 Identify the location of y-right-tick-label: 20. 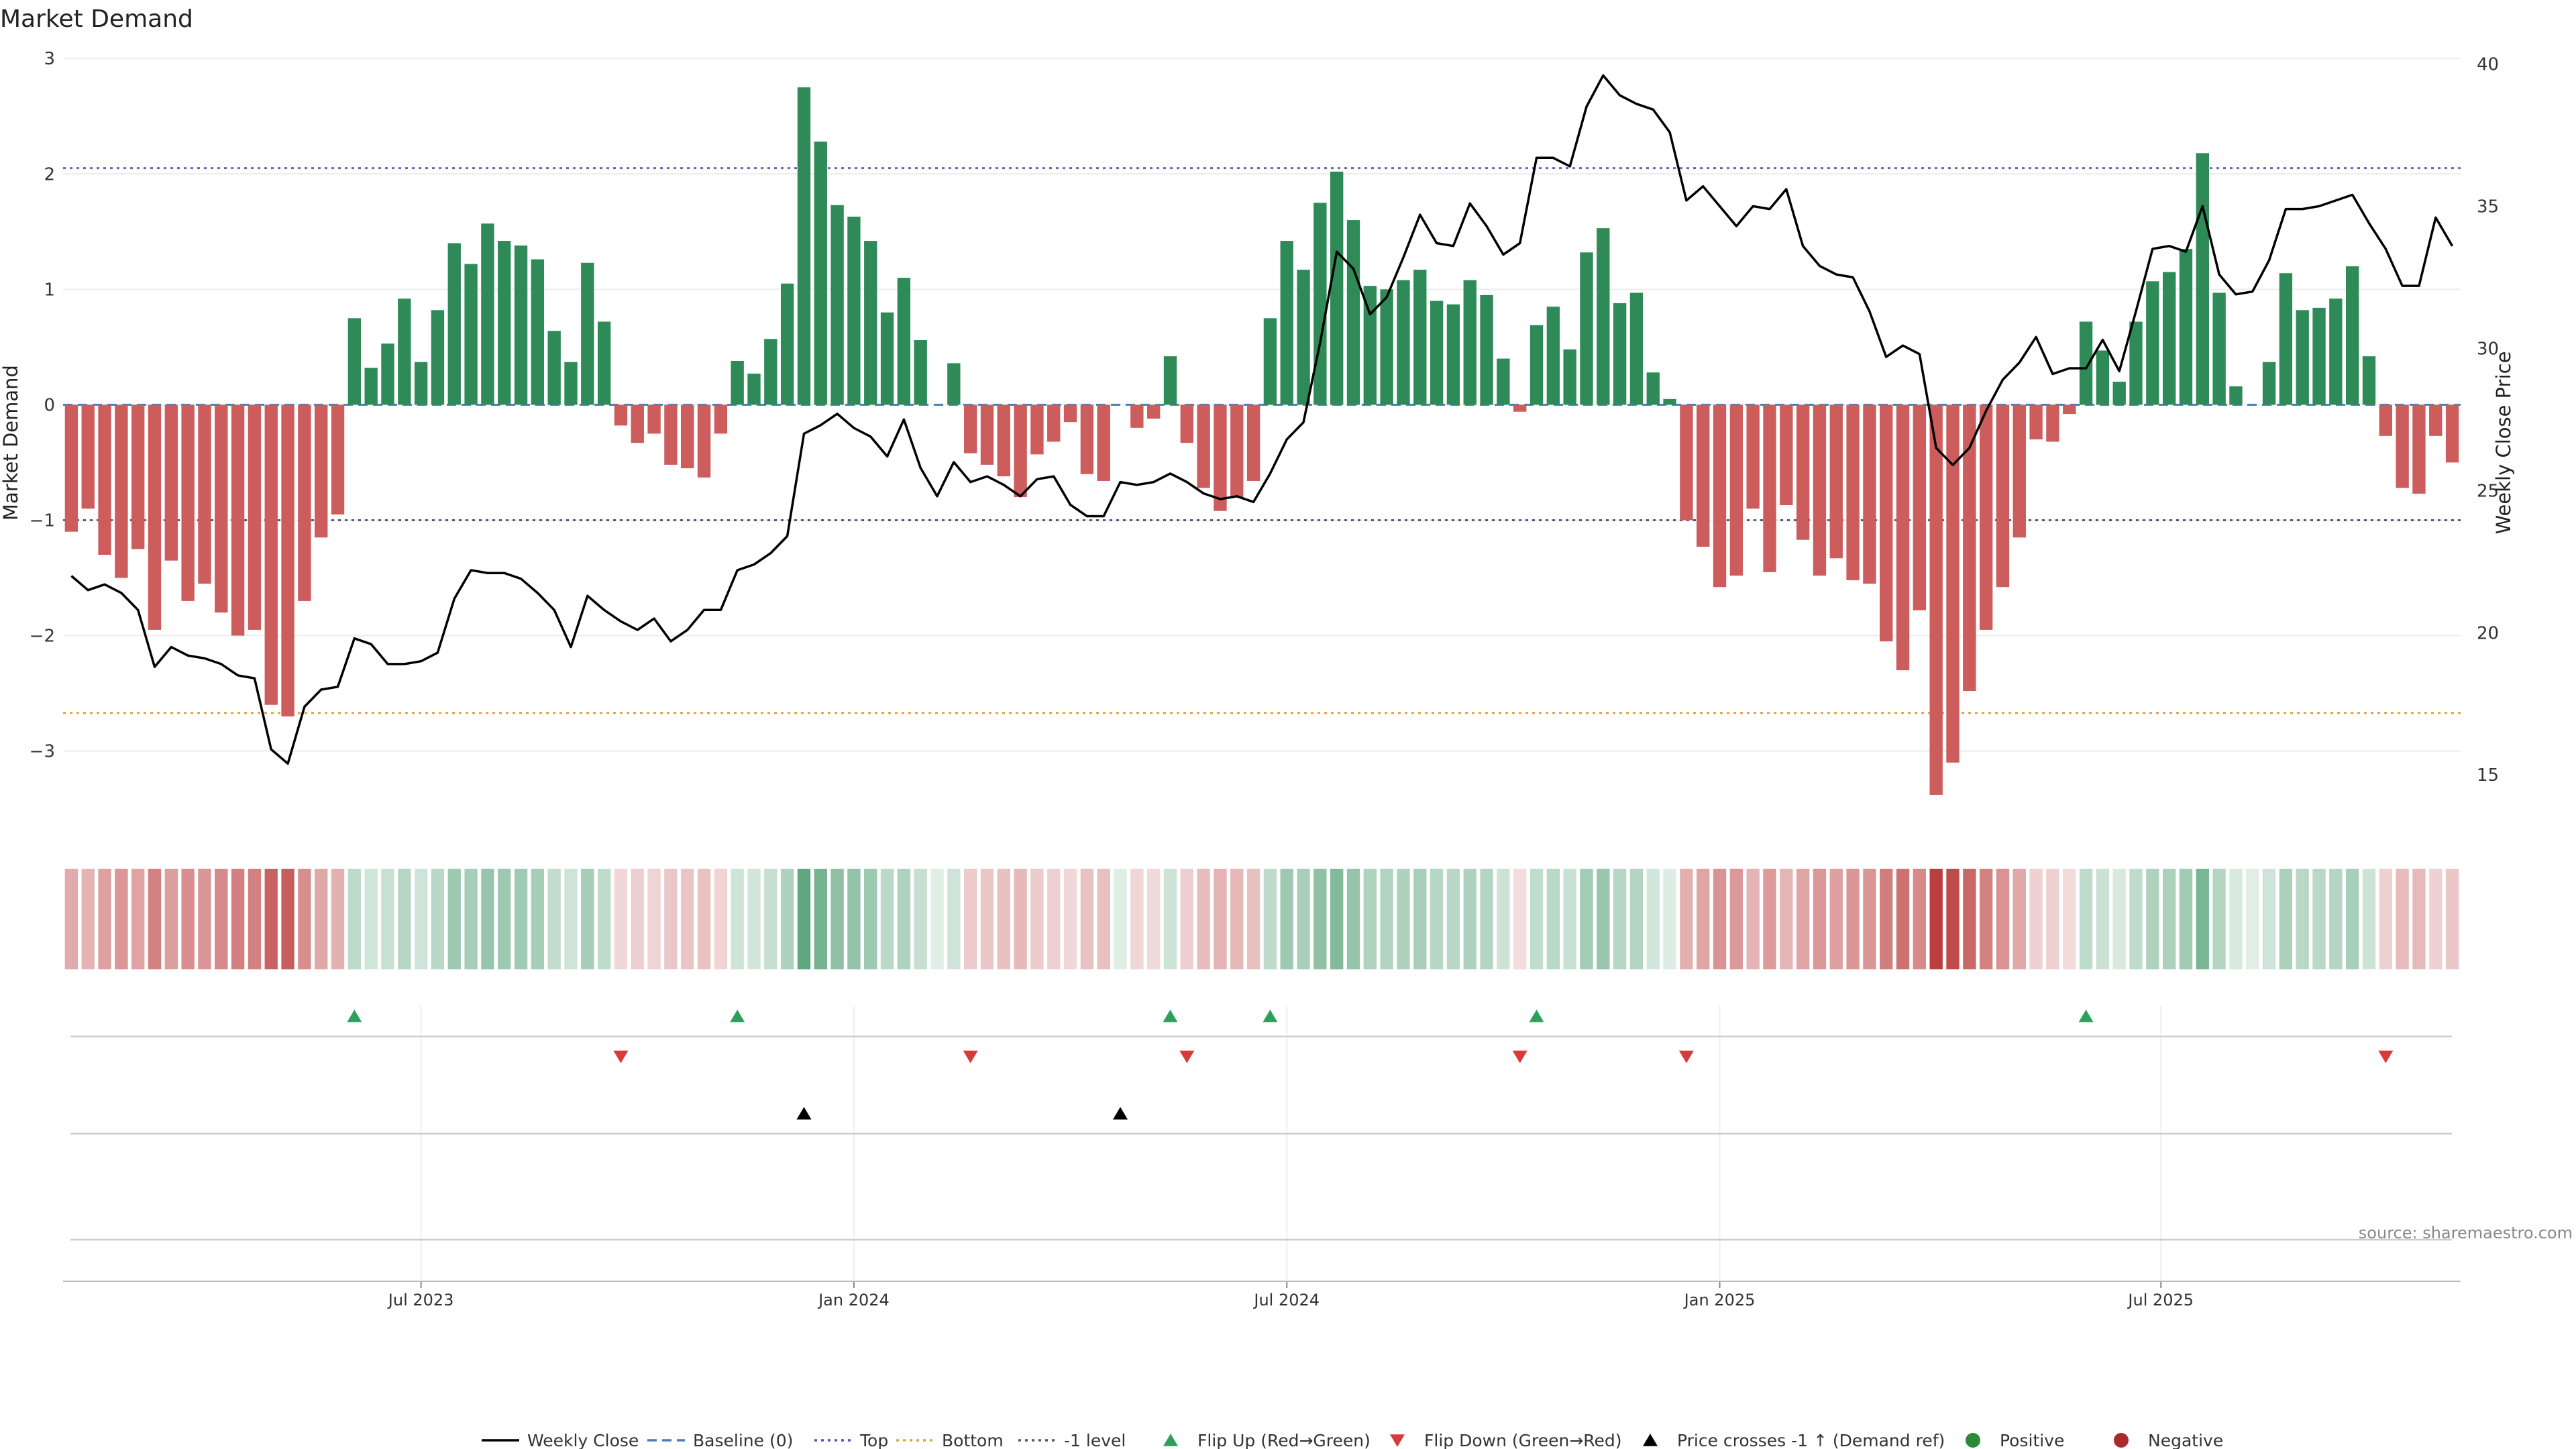
(2488, 633).